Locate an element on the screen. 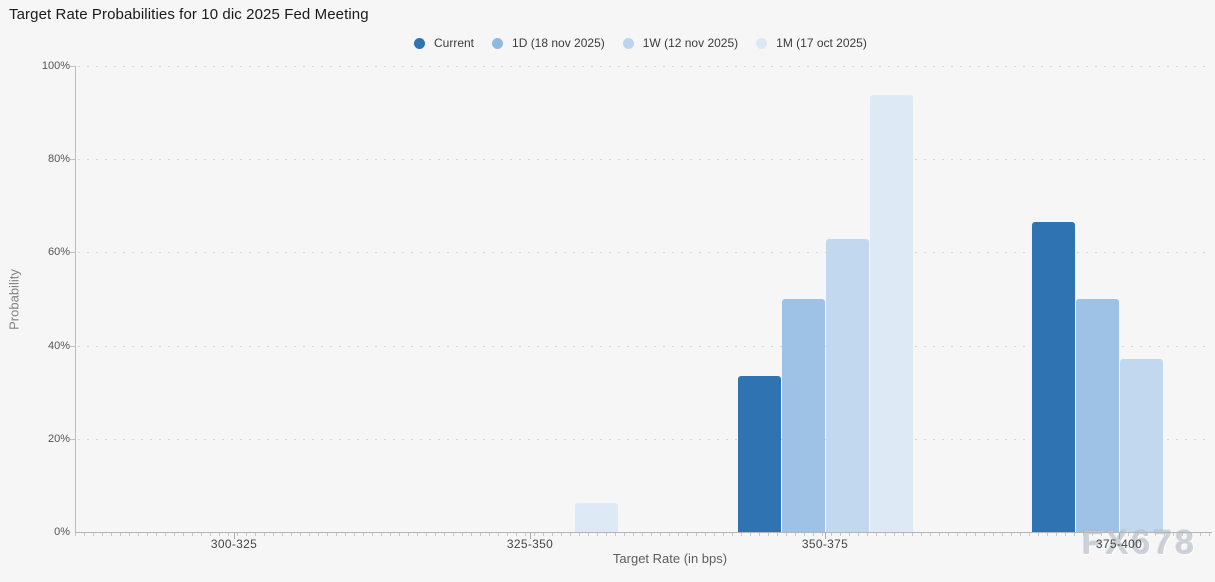 Image resolution: width=1215 pixels, height=582 pixels. x-axis-title: Target Rate (in bps) is located at coordinates (670, 558).